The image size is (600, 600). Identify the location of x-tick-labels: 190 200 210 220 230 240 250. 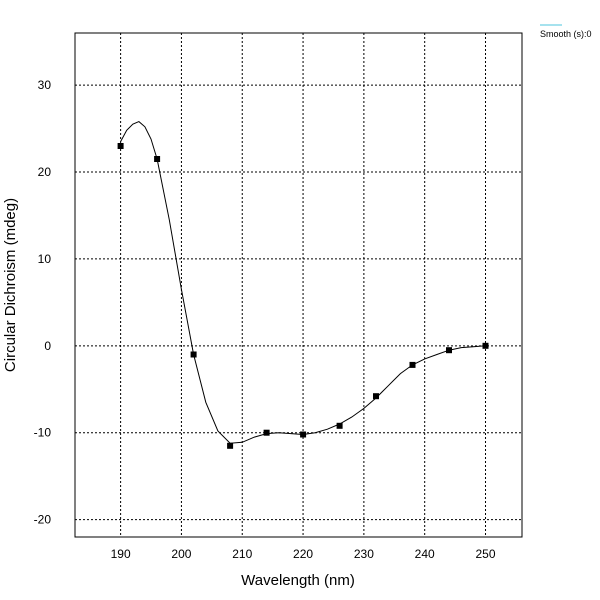
(303, 554).